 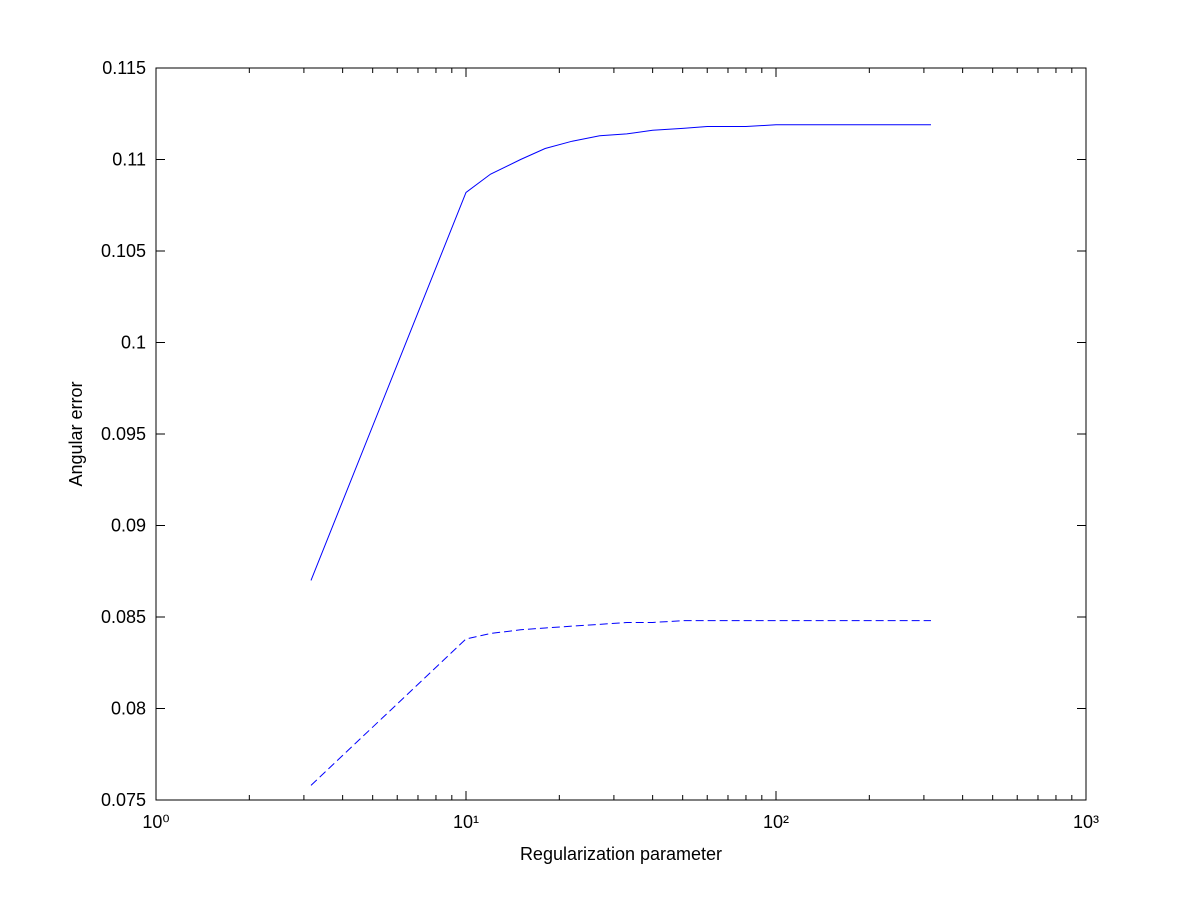 I want to click on y-tick-label: 0.105, so click(x=123, y=251).